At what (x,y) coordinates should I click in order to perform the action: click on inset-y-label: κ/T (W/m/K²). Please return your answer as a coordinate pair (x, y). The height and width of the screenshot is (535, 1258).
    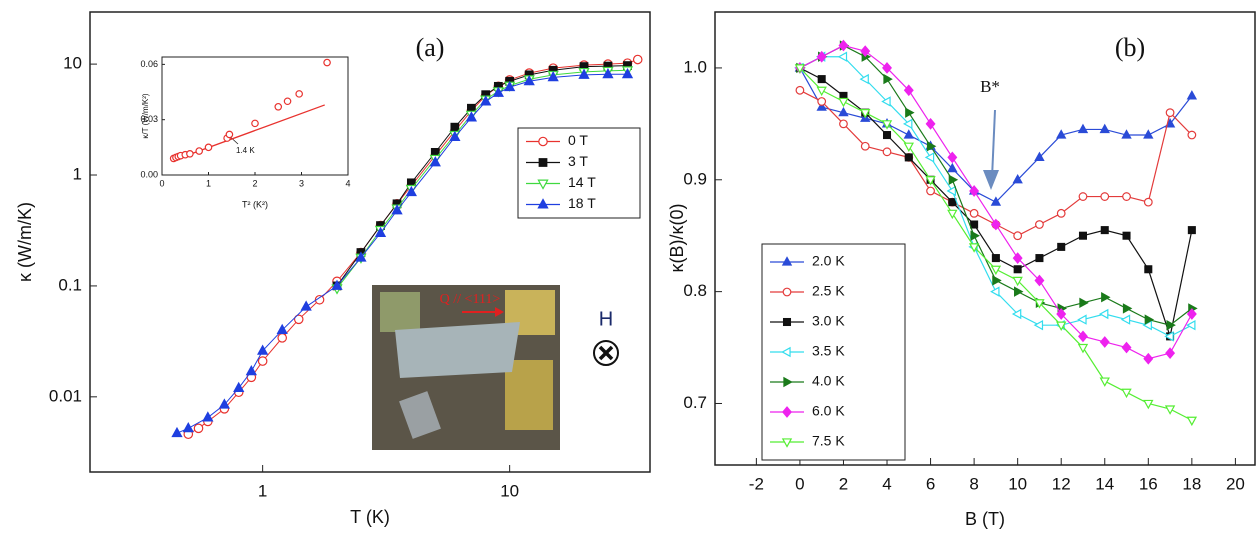
    Looking at the image, I should click on (145, 116).